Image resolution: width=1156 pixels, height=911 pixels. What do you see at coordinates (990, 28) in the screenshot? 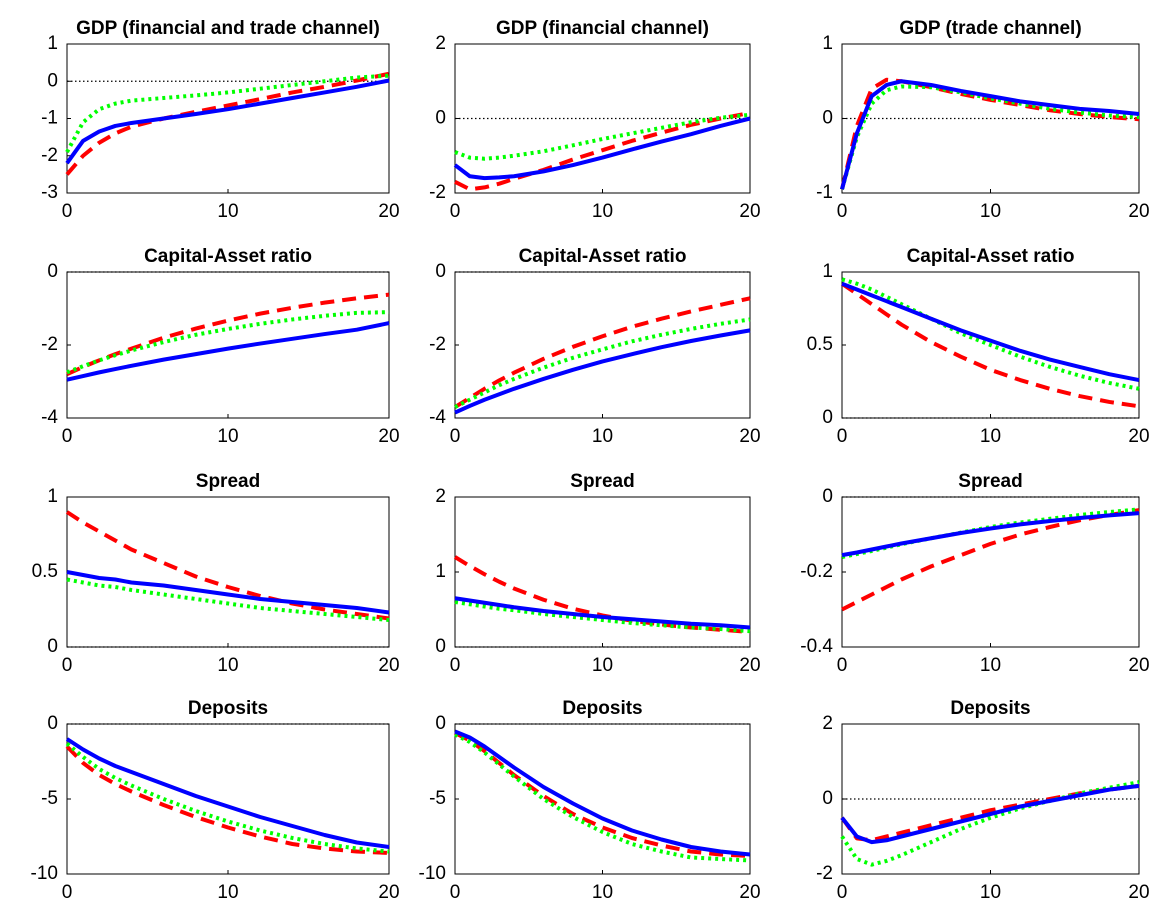
I see `chart-title: GDP (trade channel)` at bounding box center [990, 28].